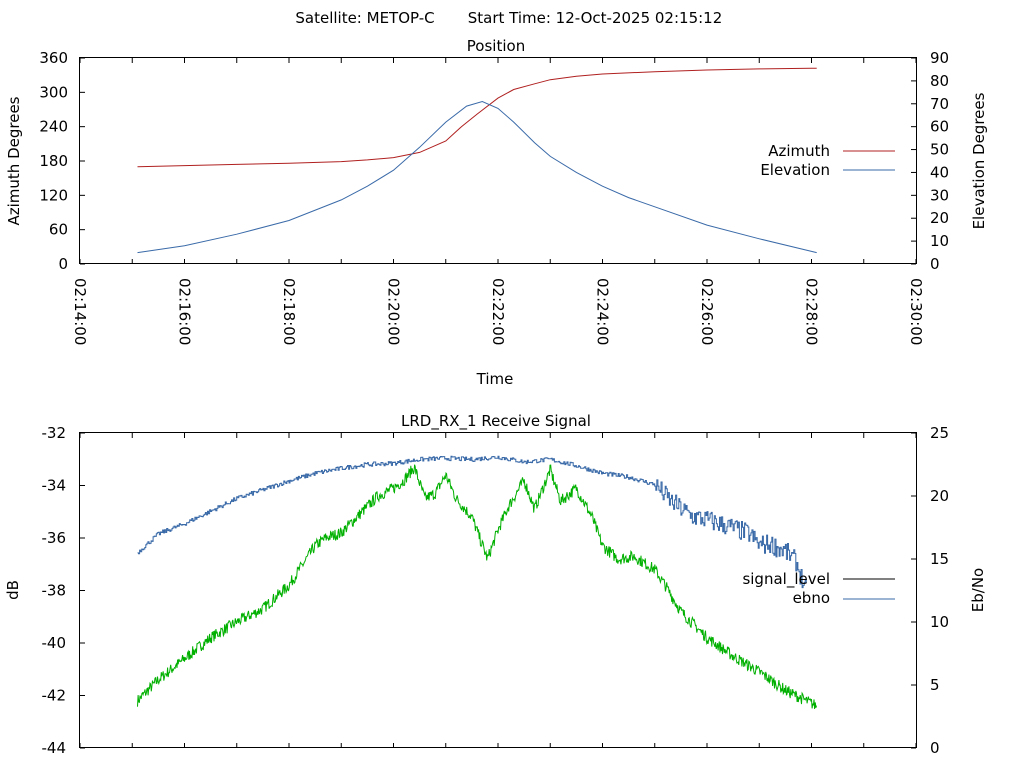 Image resolution: width=1024 pixels, height=768 pixels. What do you see at coordinates (54, 643) in the screenshot?
I see `y-tick-label: -40` at bounding box center [54, 643].